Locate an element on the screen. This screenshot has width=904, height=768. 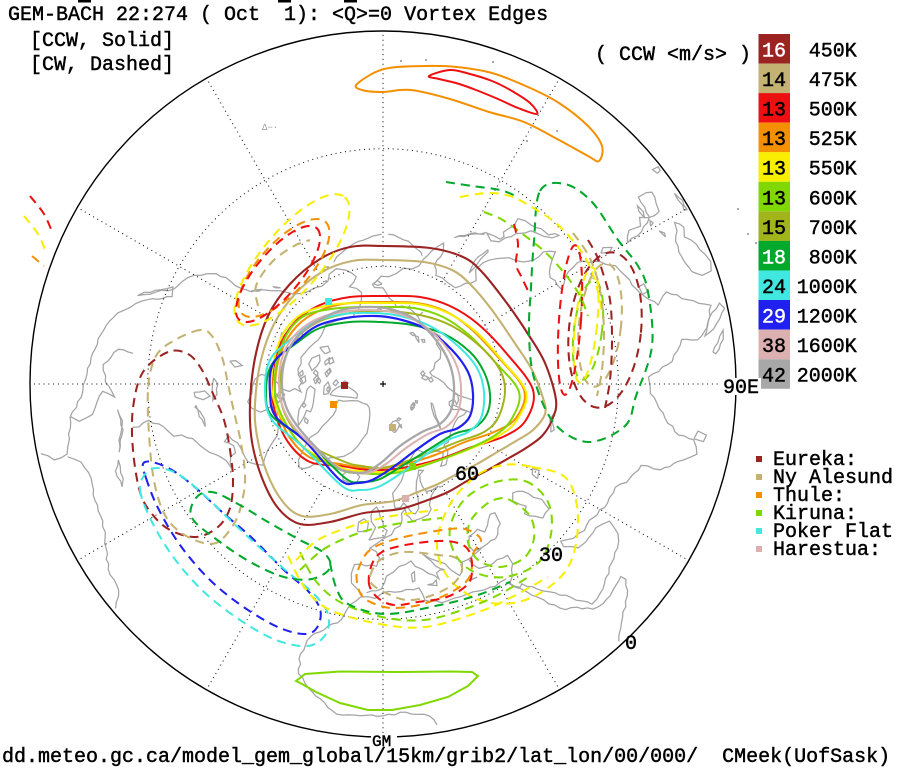
svg-text: 500K is located at coordinates (833, 111).